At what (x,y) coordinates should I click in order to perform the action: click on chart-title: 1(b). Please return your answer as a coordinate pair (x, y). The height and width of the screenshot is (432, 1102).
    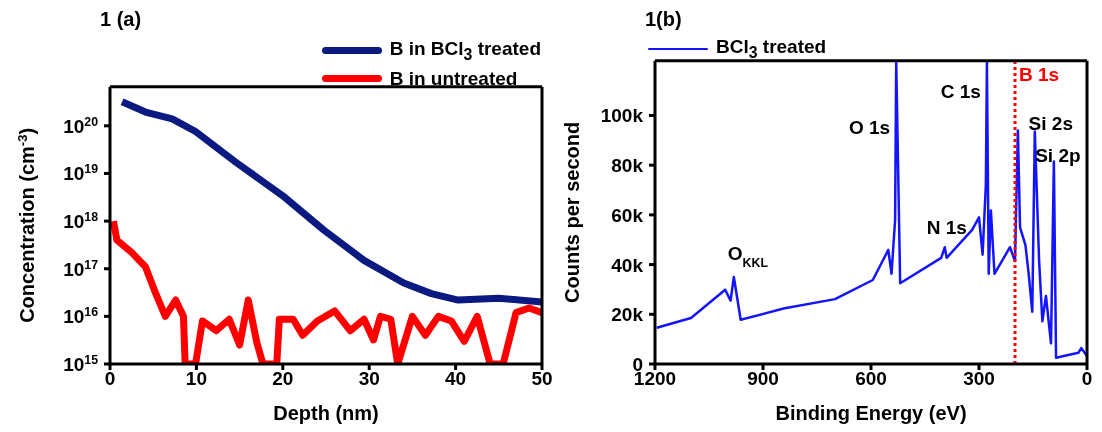
    Looking at the image, I should click on (663, 19).